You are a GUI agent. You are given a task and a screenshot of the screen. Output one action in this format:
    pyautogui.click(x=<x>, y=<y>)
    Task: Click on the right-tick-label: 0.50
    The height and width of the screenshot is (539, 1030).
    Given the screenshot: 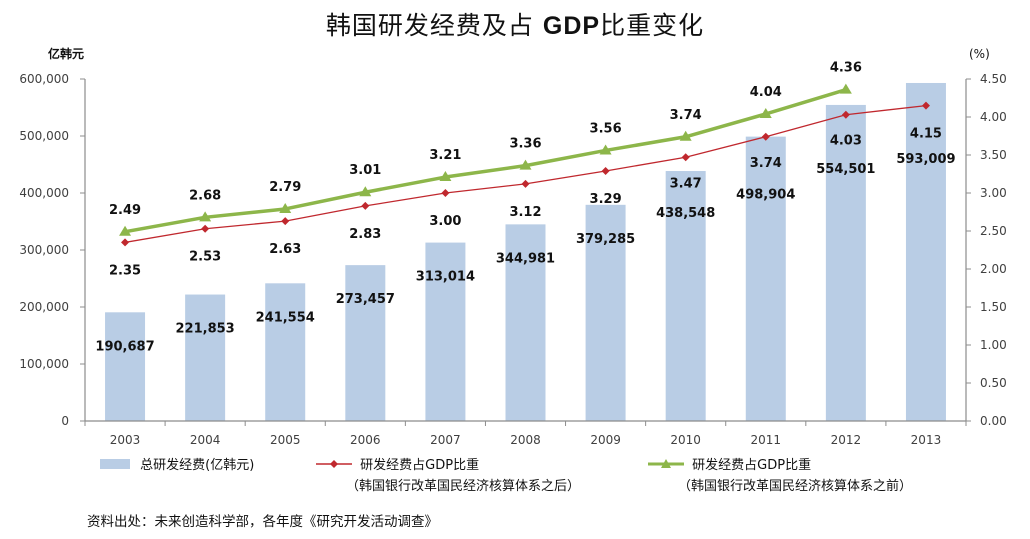 What is the action you would take?
    pyautogui.click(x=993, y=383)
    